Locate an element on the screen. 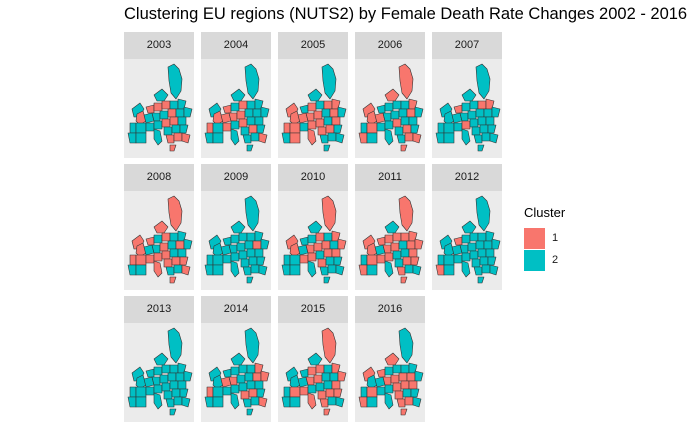 This screenshot has height=432, width=700. facet-strip-label: 2003 is located at coordinates (159, 45).